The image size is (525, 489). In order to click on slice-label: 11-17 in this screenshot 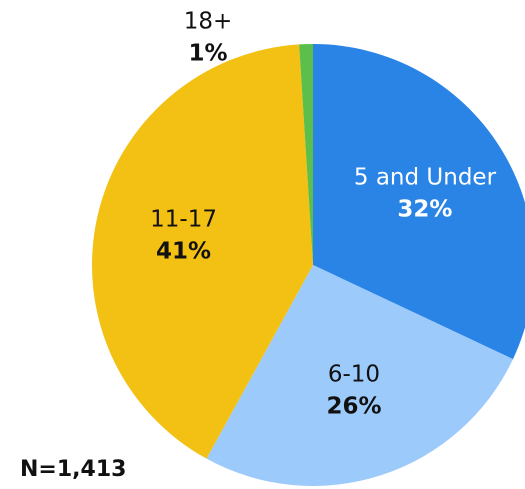, I will do `click(183, 220)`.